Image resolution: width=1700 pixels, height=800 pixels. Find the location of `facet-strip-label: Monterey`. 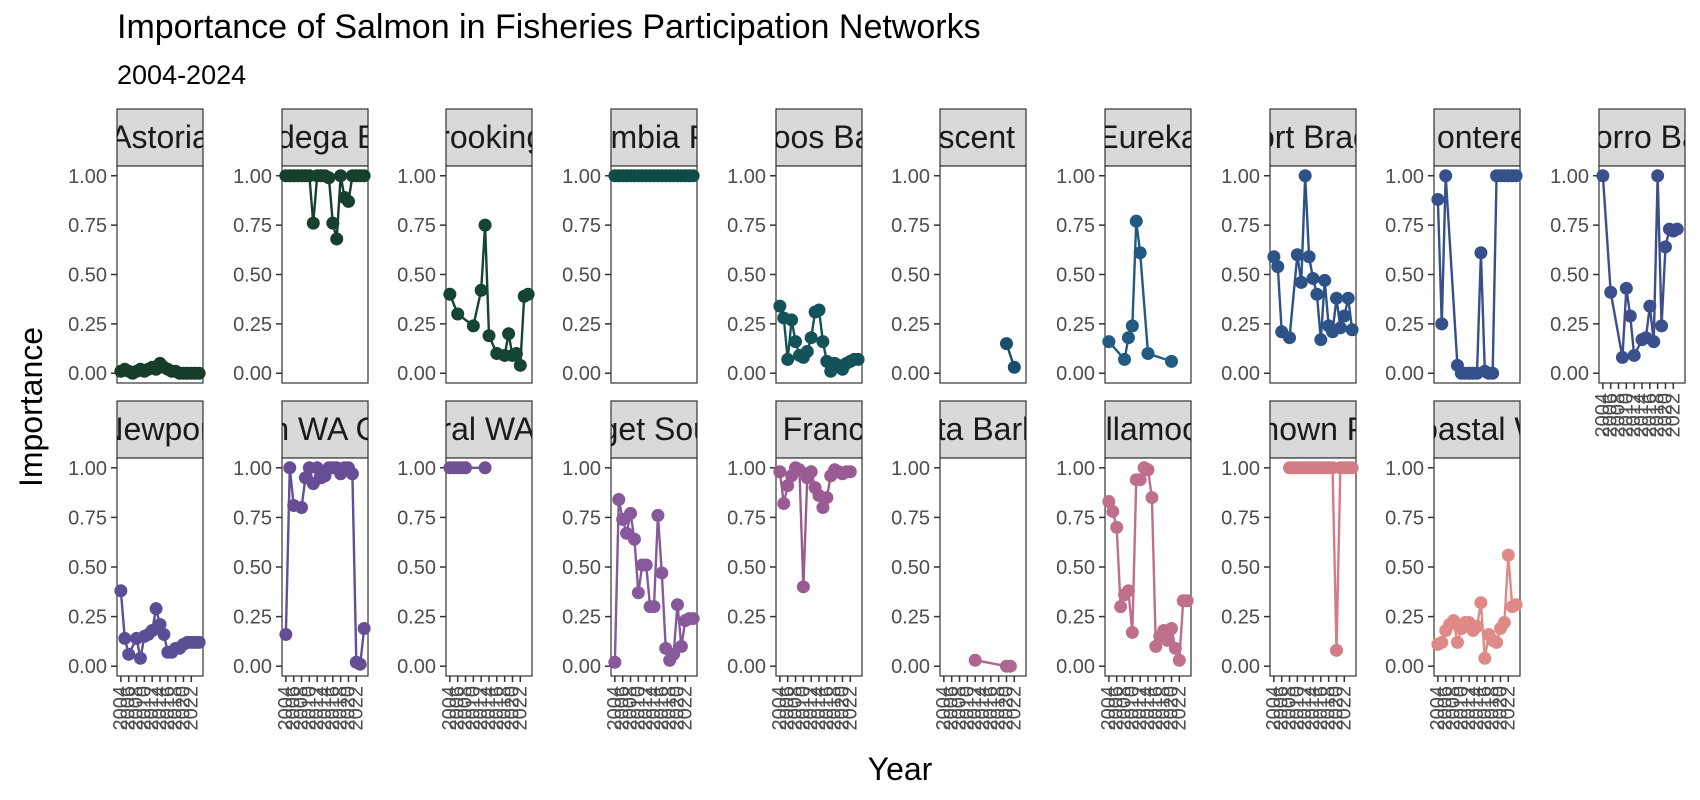

facet-strip-label: Monterey is located at coordinates (1476, 137).